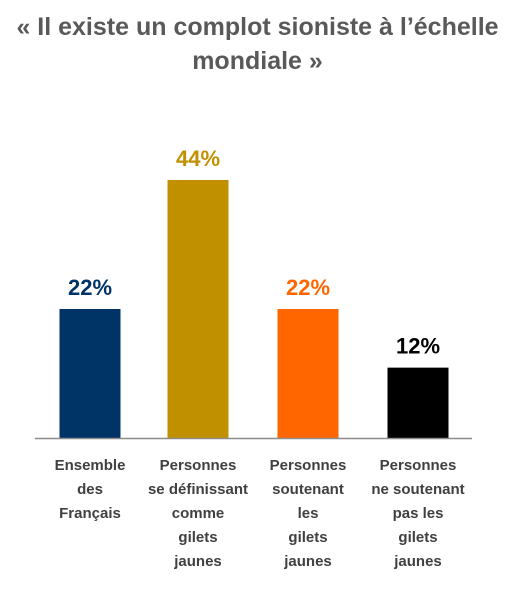 This screenshot has height=595, width=515. I want to click on category-label-3: Personnes soutenant les gilets jaunes, so click(308, 513).